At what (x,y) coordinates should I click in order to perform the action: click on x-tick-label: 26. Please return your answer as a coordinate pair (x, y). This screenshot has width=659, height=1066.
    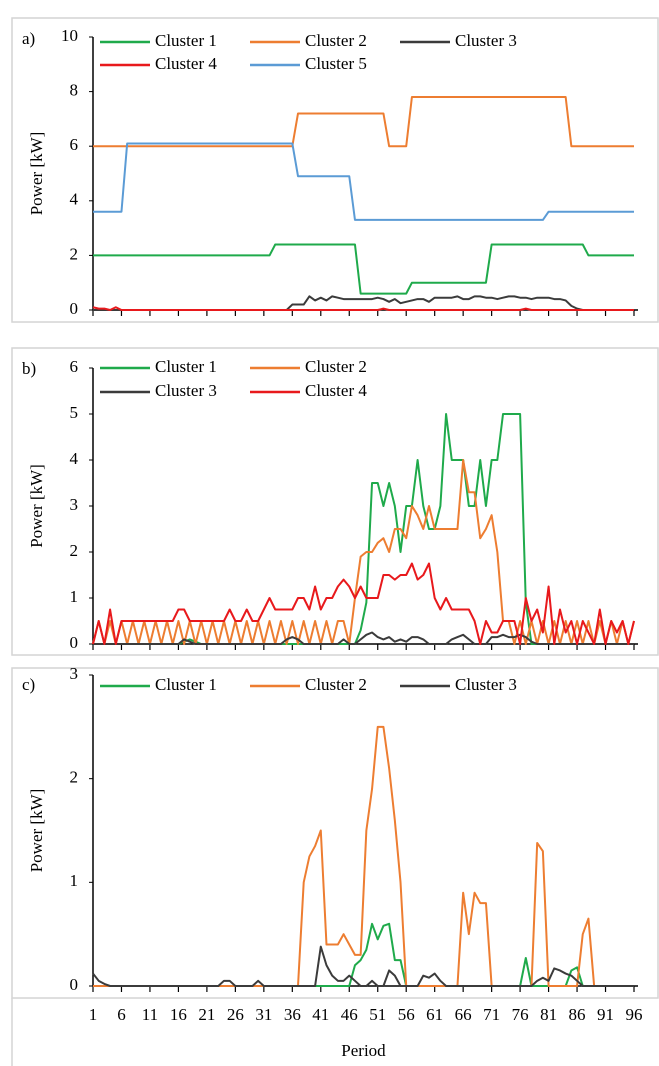
    Looking at the image, I should click on (235, 1014).